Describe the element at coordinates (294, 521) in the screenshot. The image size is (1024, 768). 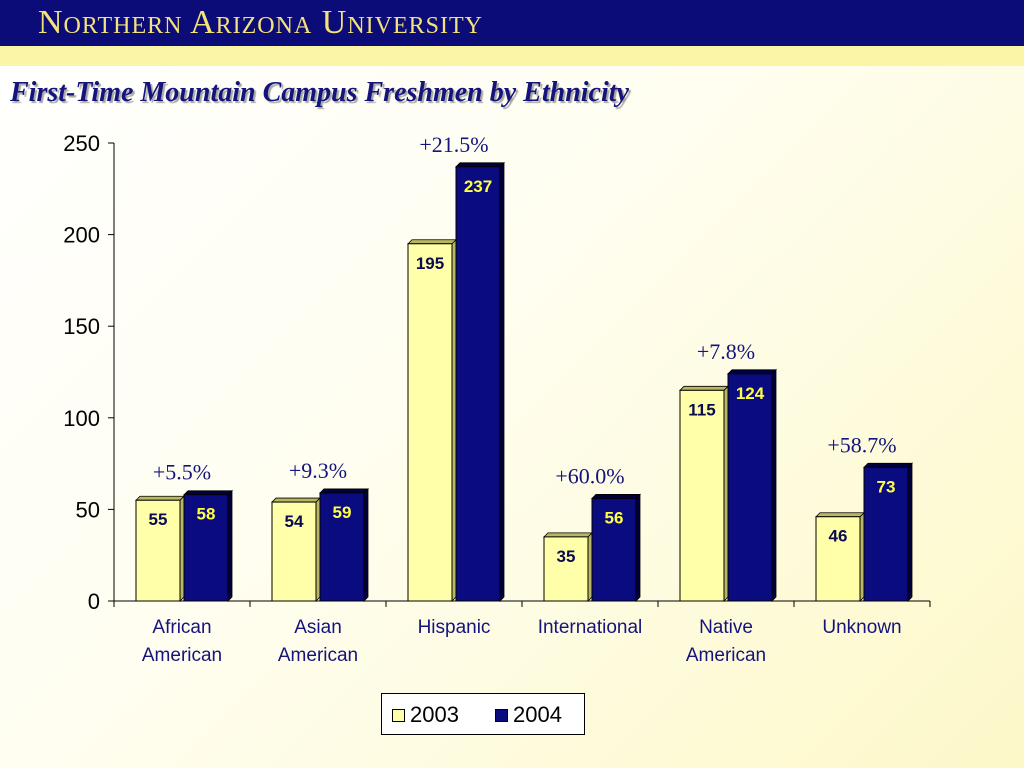
I see `data-label: 54` at that location.